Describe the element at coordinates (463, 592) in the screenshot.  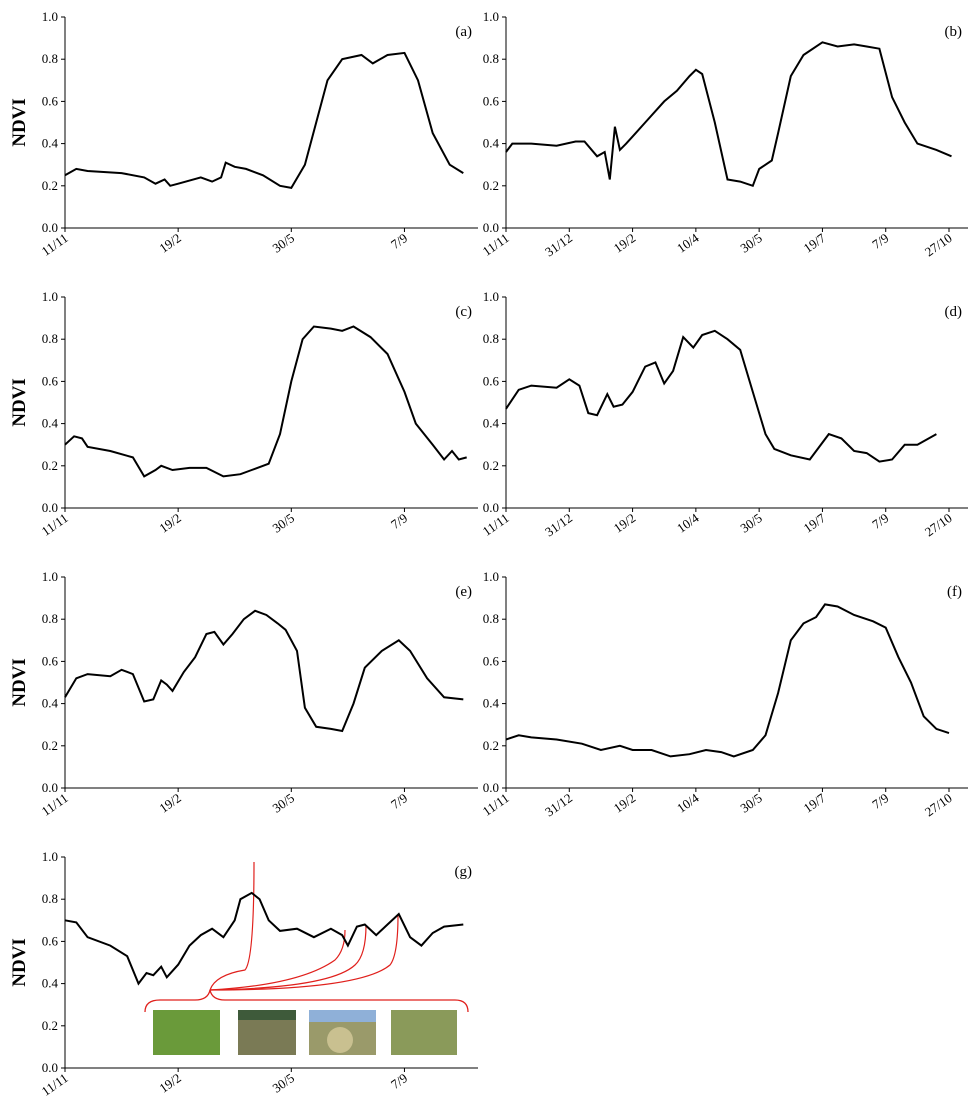
I see `panel-label: (e)` at that location.